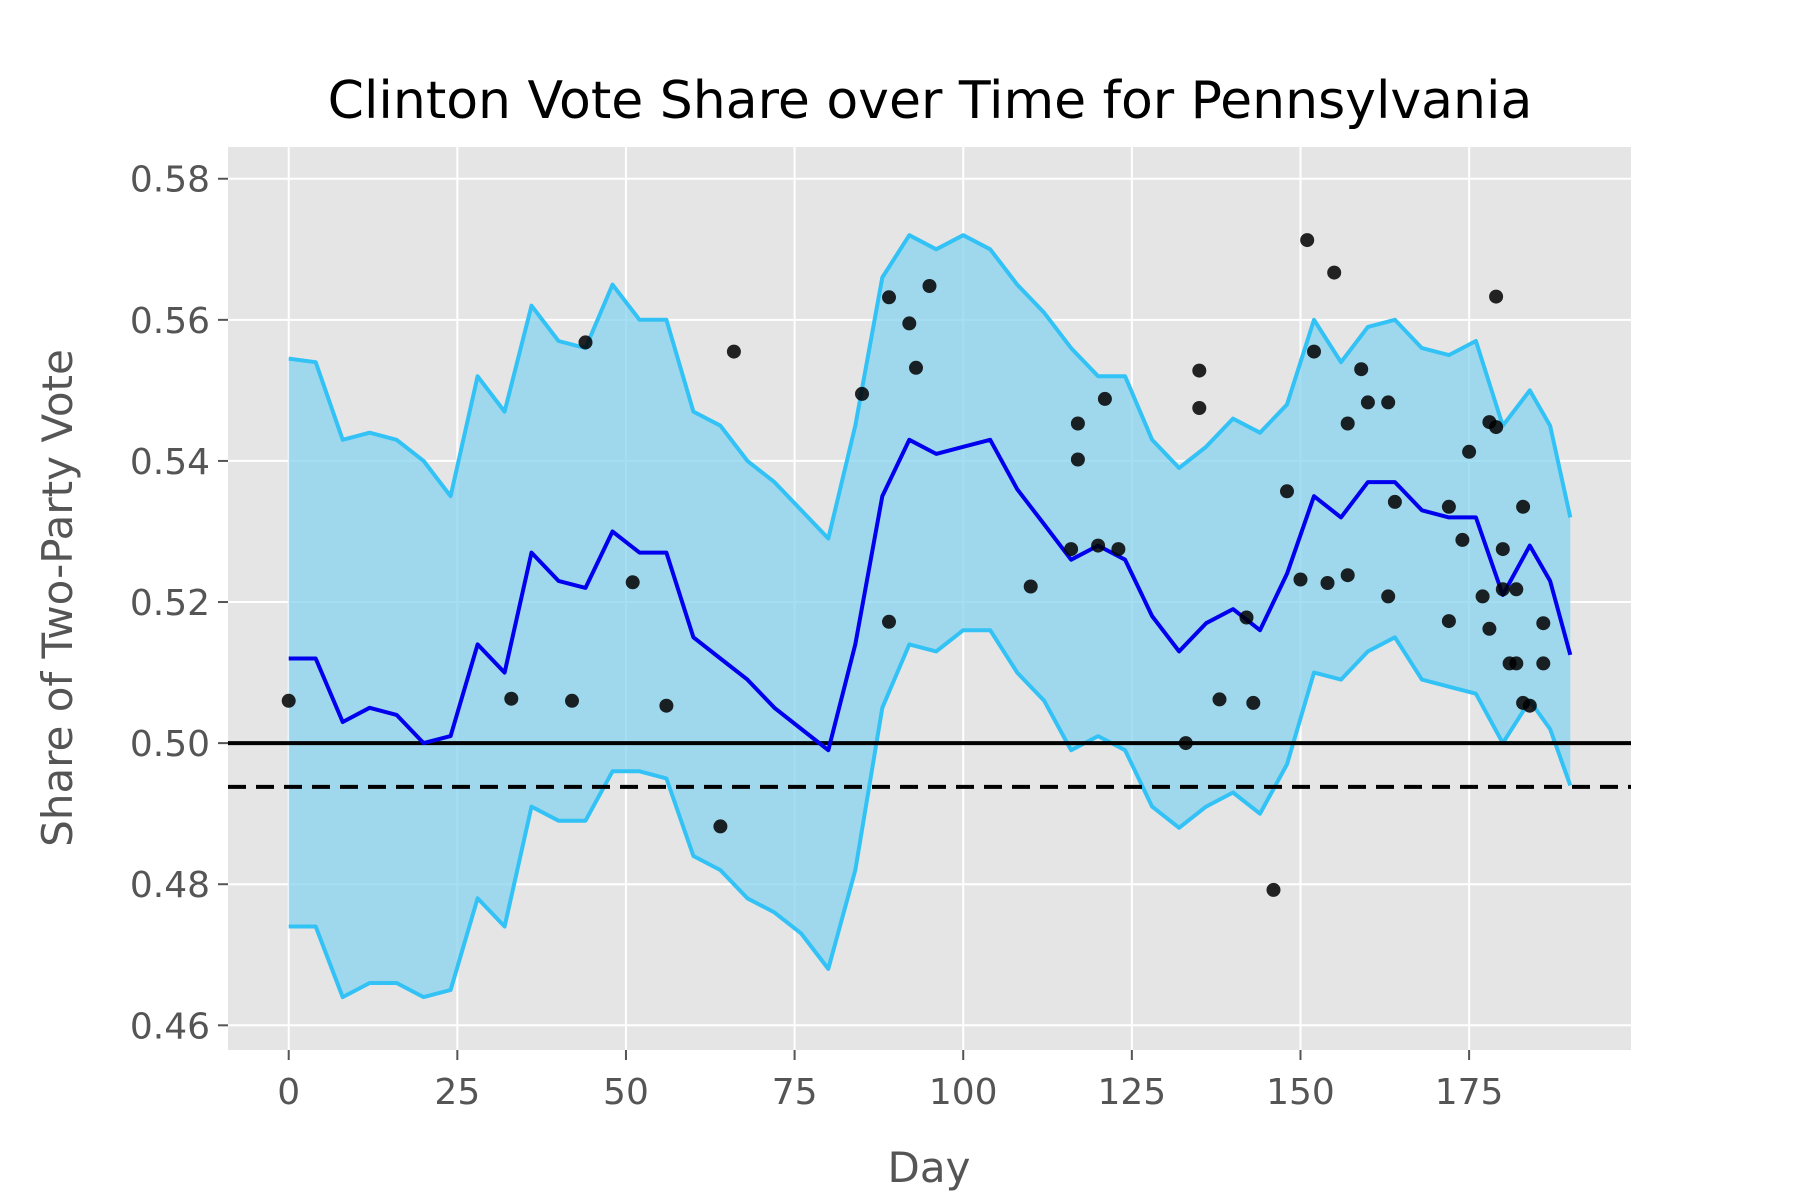 The width and height of the screenshot is (1800, 1200). I want to click on reference-lines, so click(929, 765).